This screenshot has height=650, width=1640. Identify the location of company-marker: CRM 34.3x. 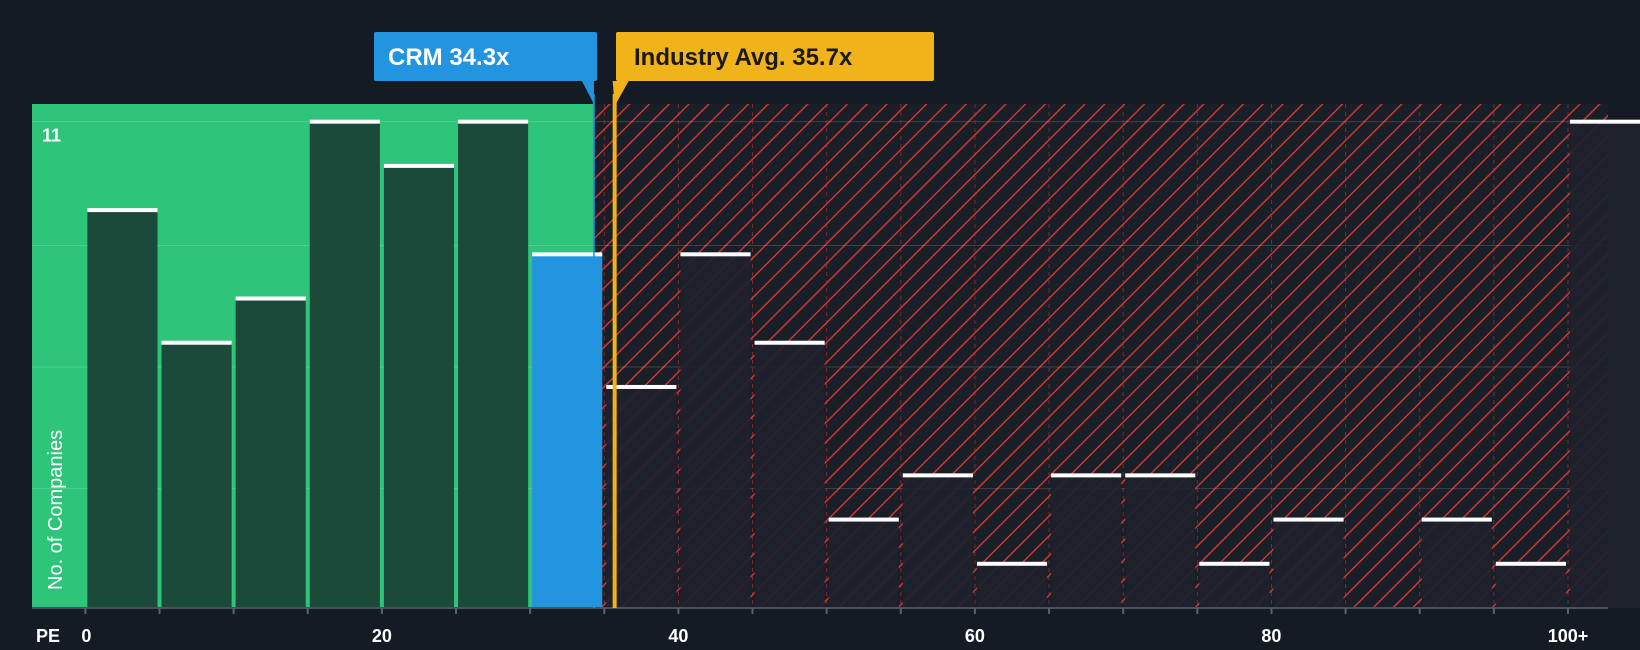
(485, 320).